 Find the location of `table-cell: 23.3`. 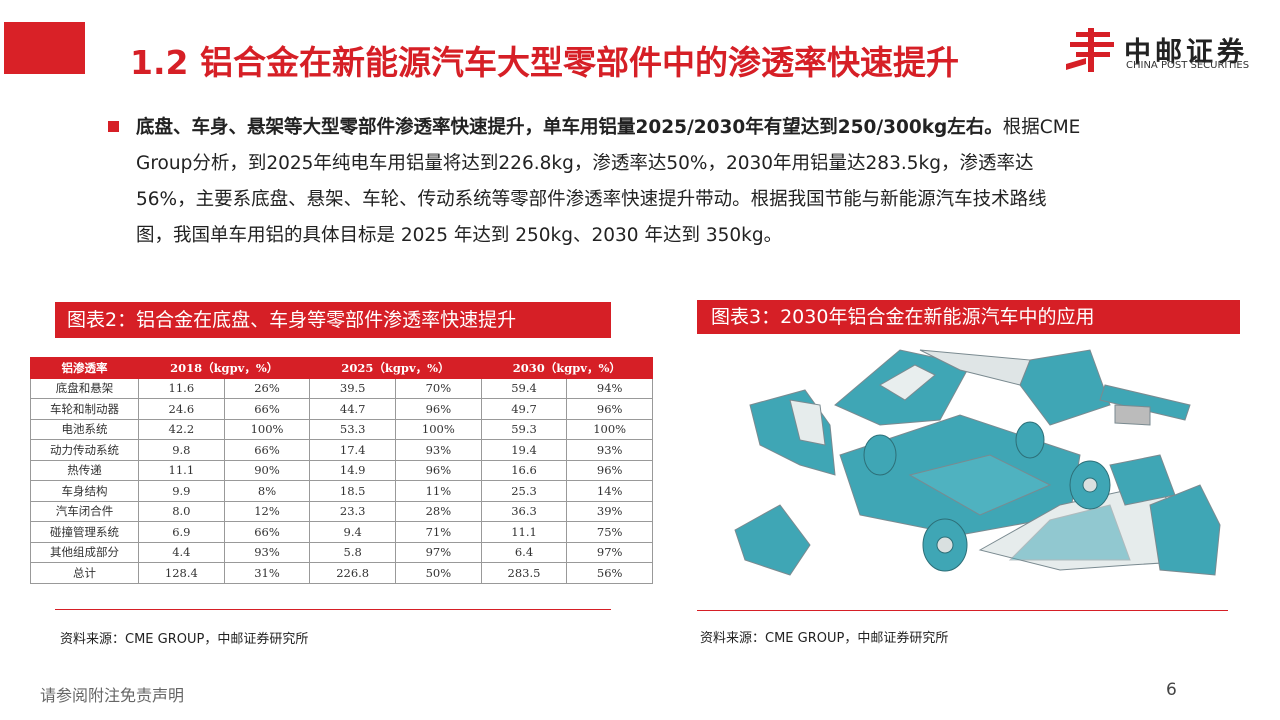

table-cell: 23.3 is located at coordinates (353, 511).